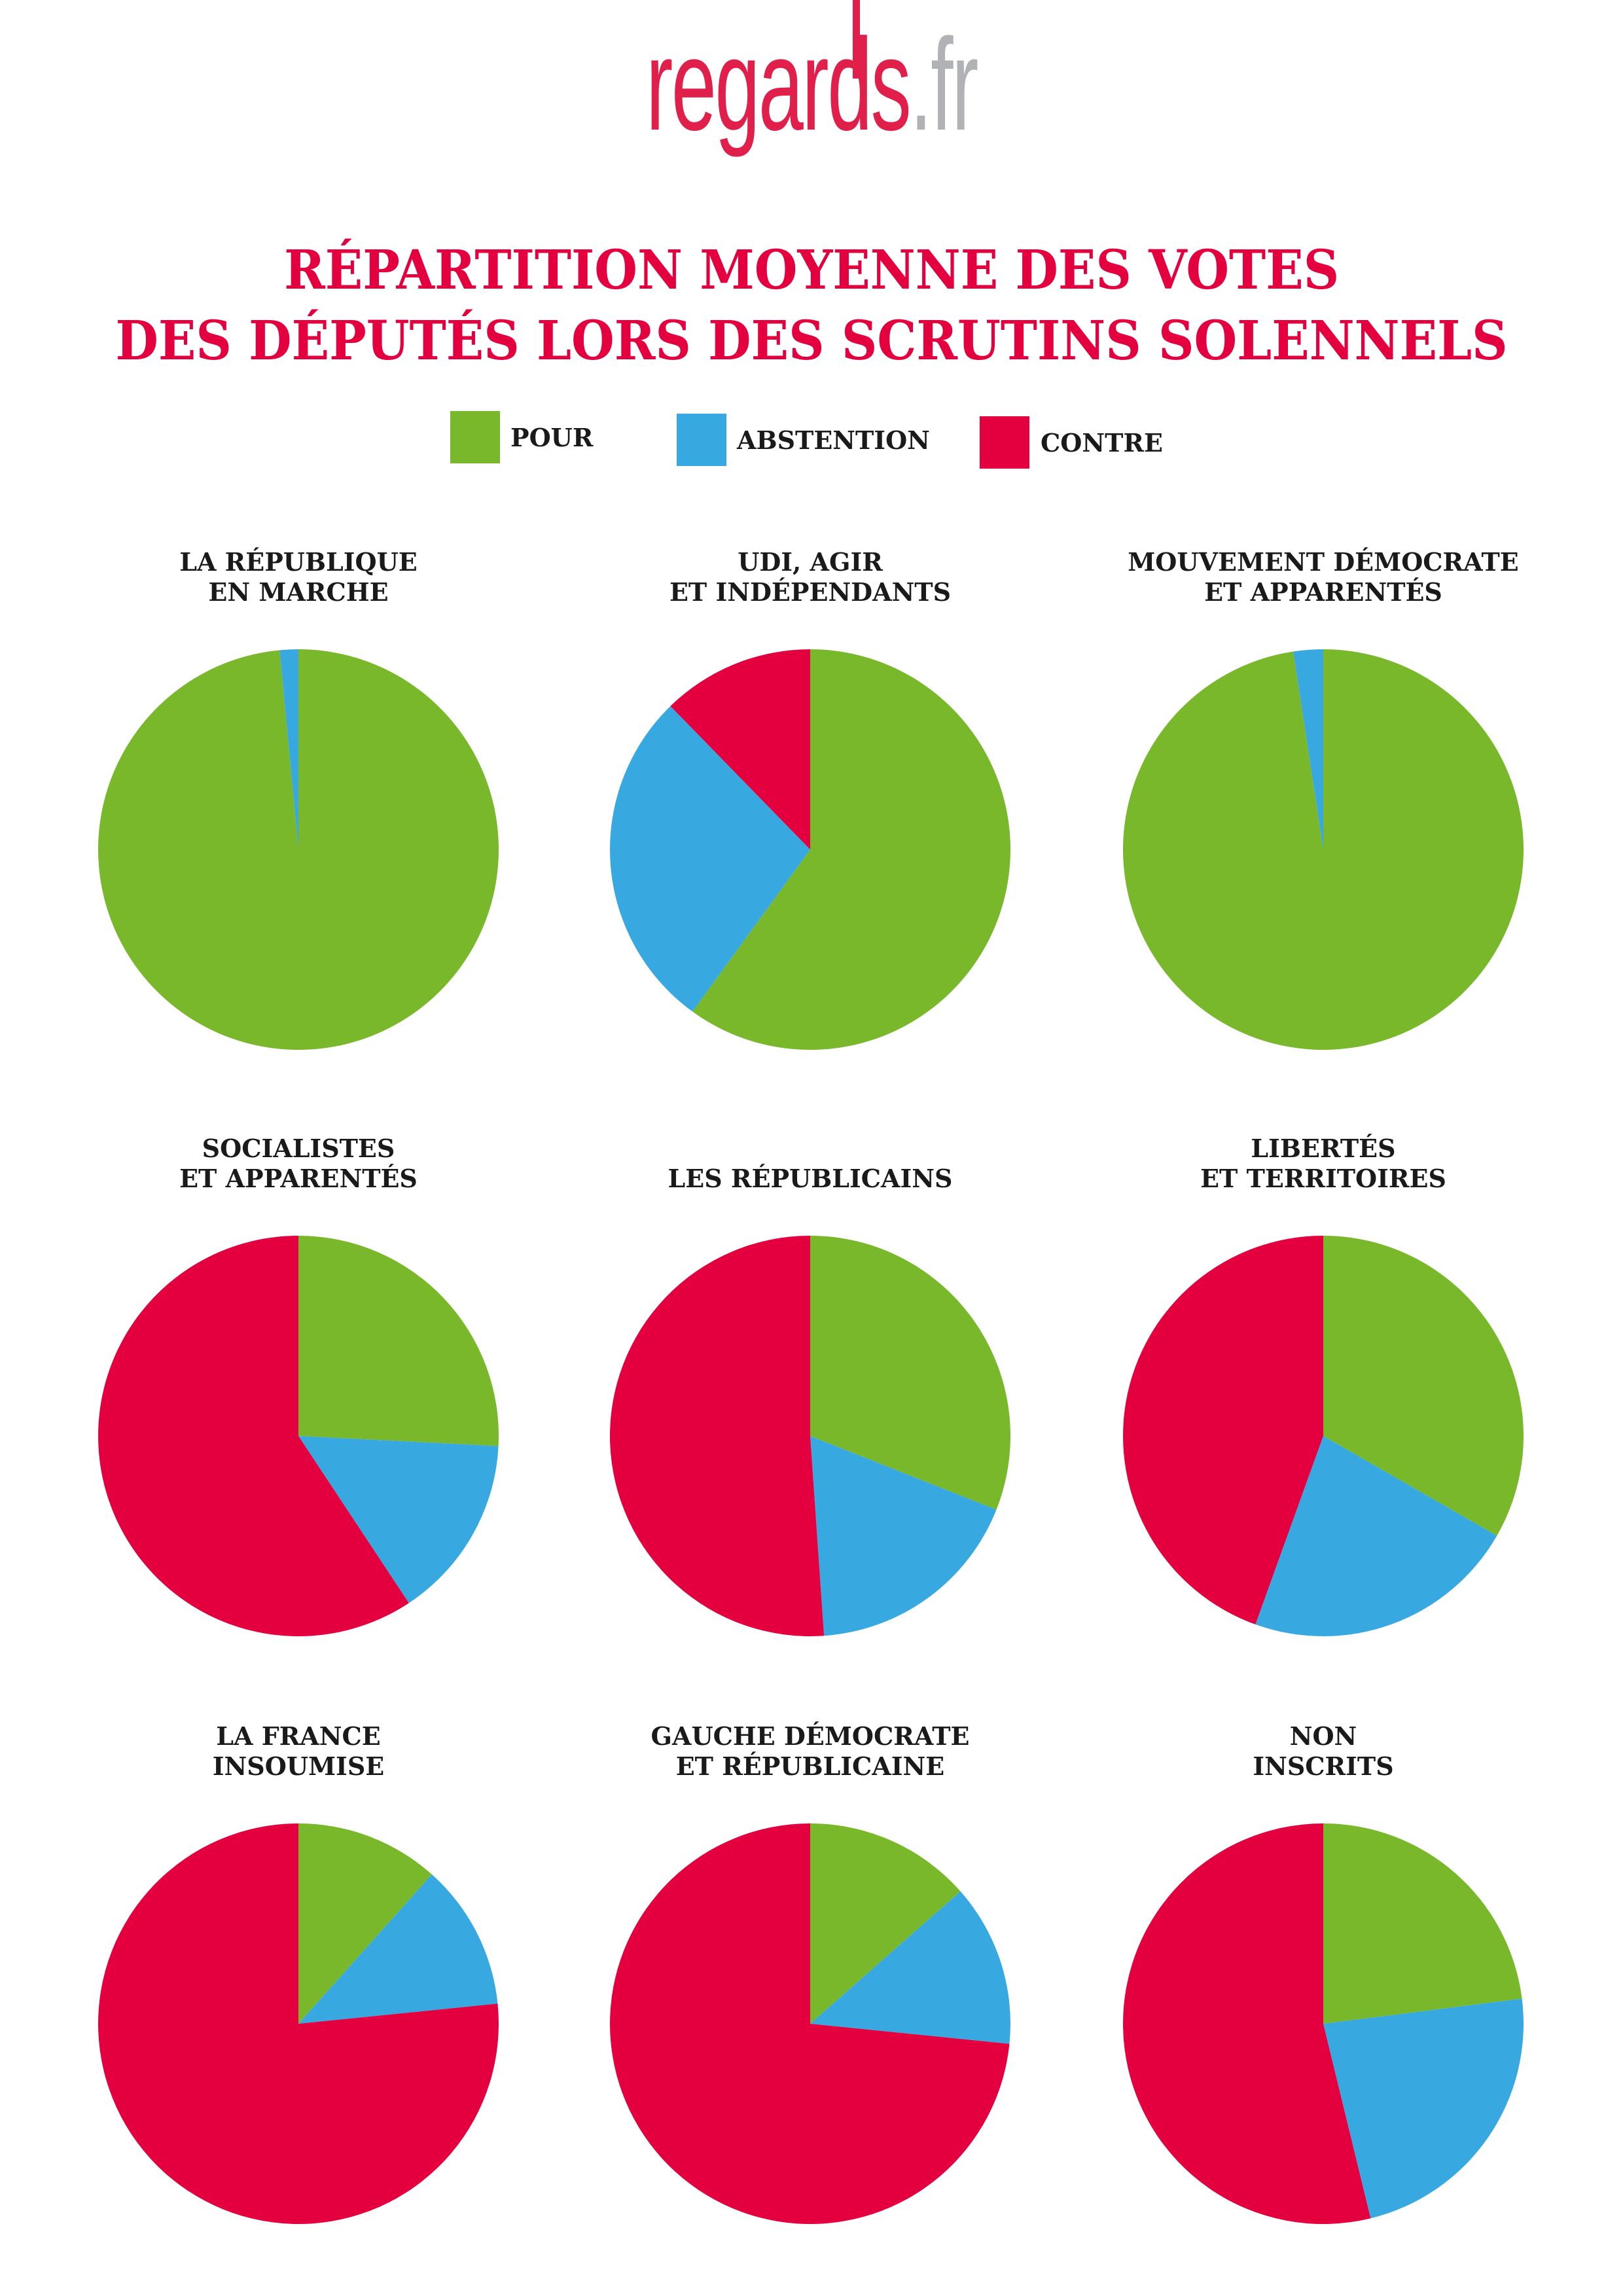 The image size is (1623, 2296). What do you see at coordinates (1323, 1736) in the screenshot?
I see `pie-title-title-line1: NON` at bounding box center [1323, 1736].